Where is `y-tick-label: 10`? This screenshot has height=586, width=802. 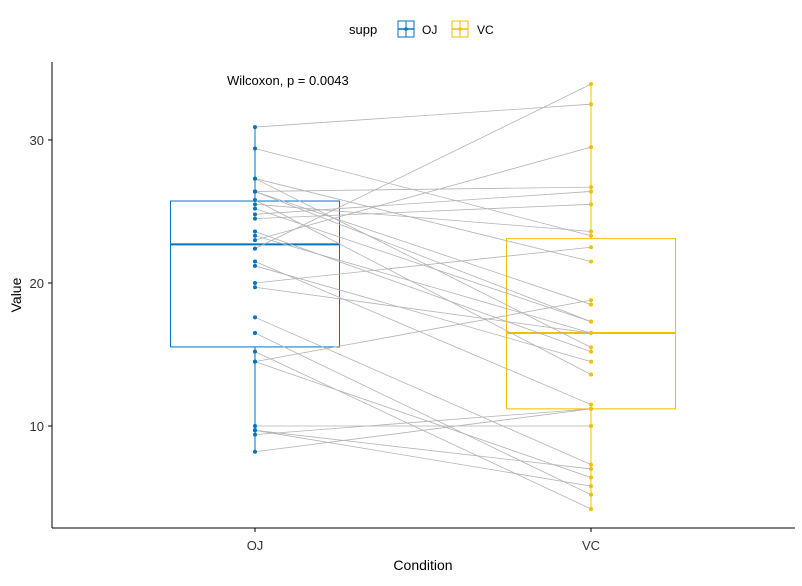
y-tick-label: 10 is located at coordinates (37, 426).